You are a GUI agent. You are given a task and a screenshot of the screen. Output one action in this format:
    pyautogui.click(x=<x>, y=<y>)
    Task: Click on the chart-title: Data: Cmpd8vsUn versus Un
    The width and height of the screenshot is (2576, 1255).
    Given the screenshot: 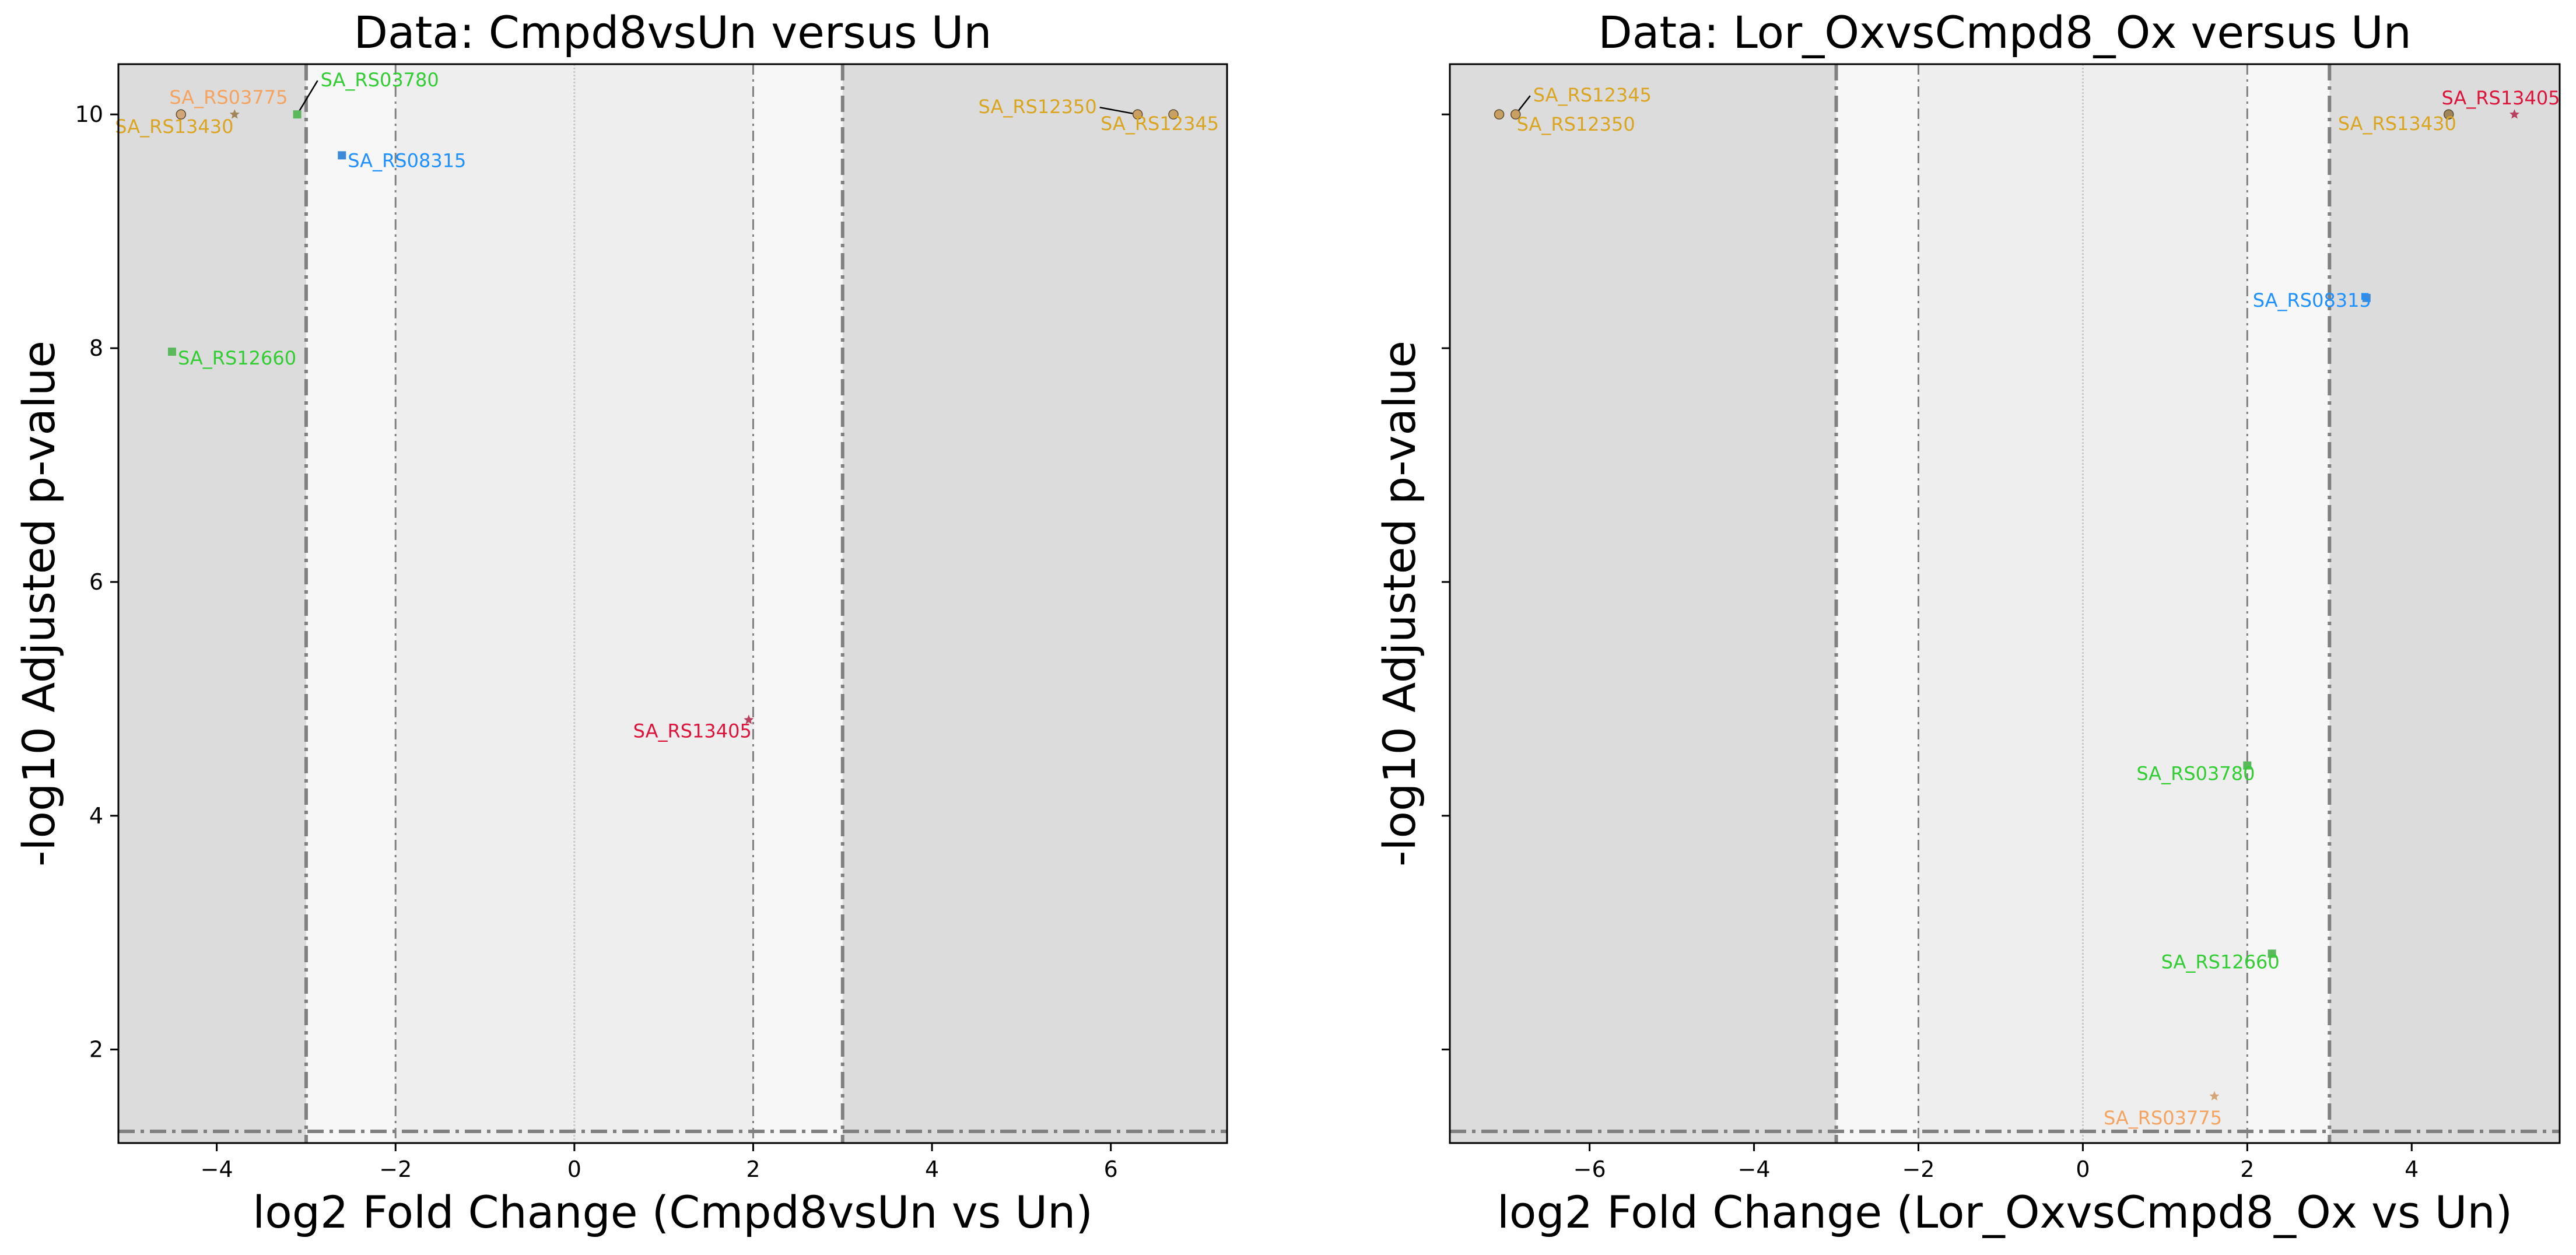 What is the action you would take?
    pyautogui.click(x=673, y=32)
    